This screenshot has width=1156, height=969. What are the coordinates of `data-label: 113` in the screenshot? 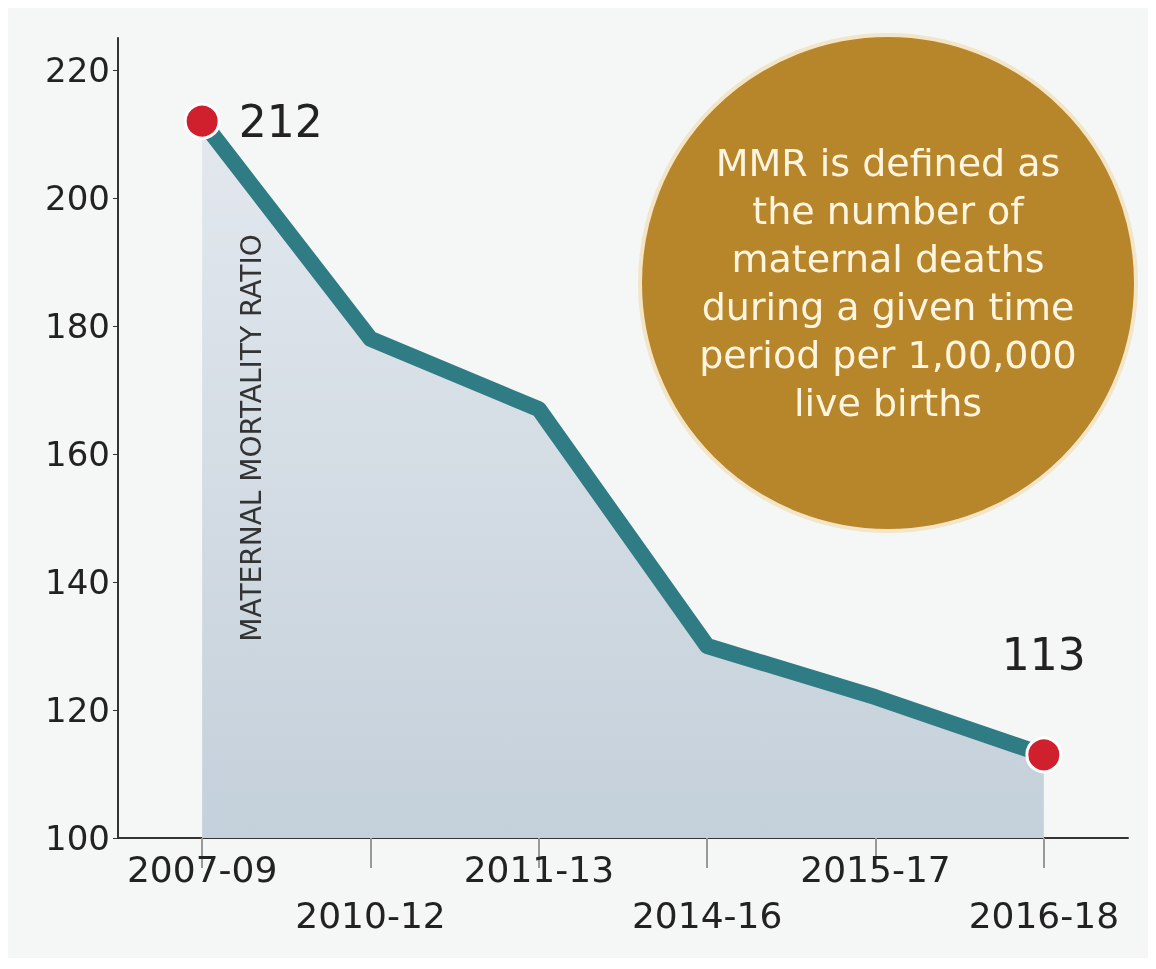 It's located at (1043, 654).